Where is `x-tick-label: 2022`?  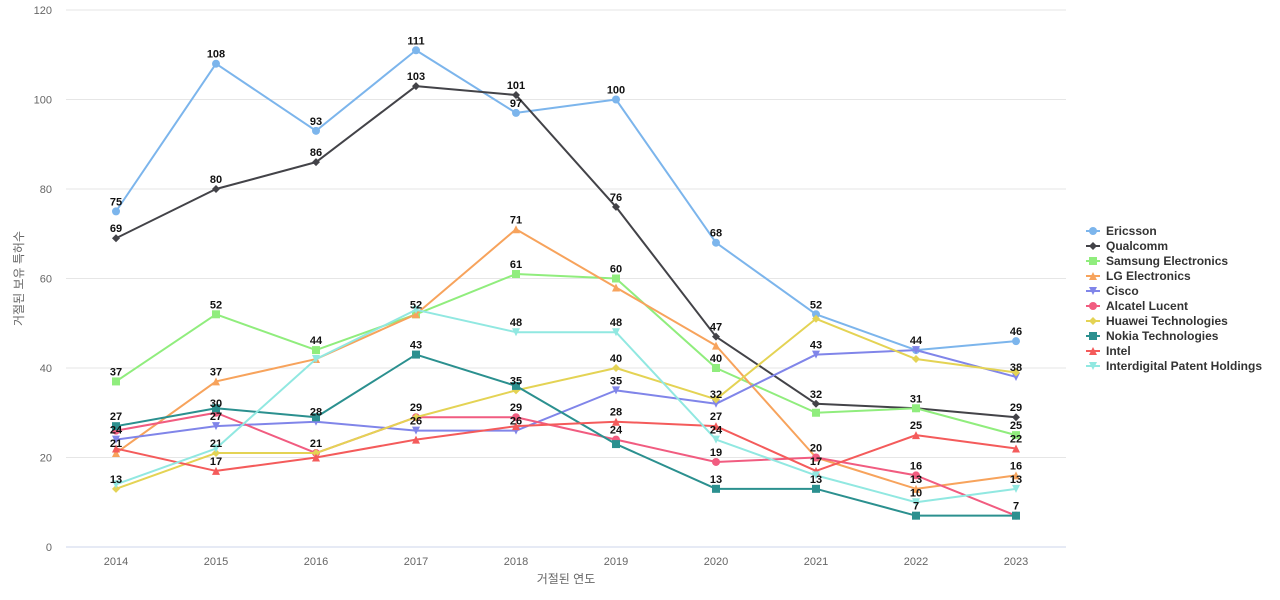
x-tick-label: 2022 is located at coordinates (916, 562).